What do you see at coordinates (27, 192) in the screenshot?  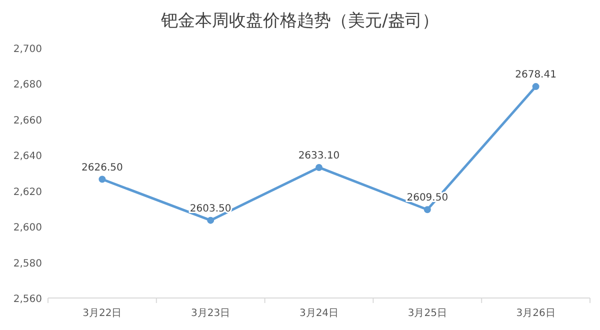 I see `y-tick-label: 2,620` at bounding box center [27, 192].